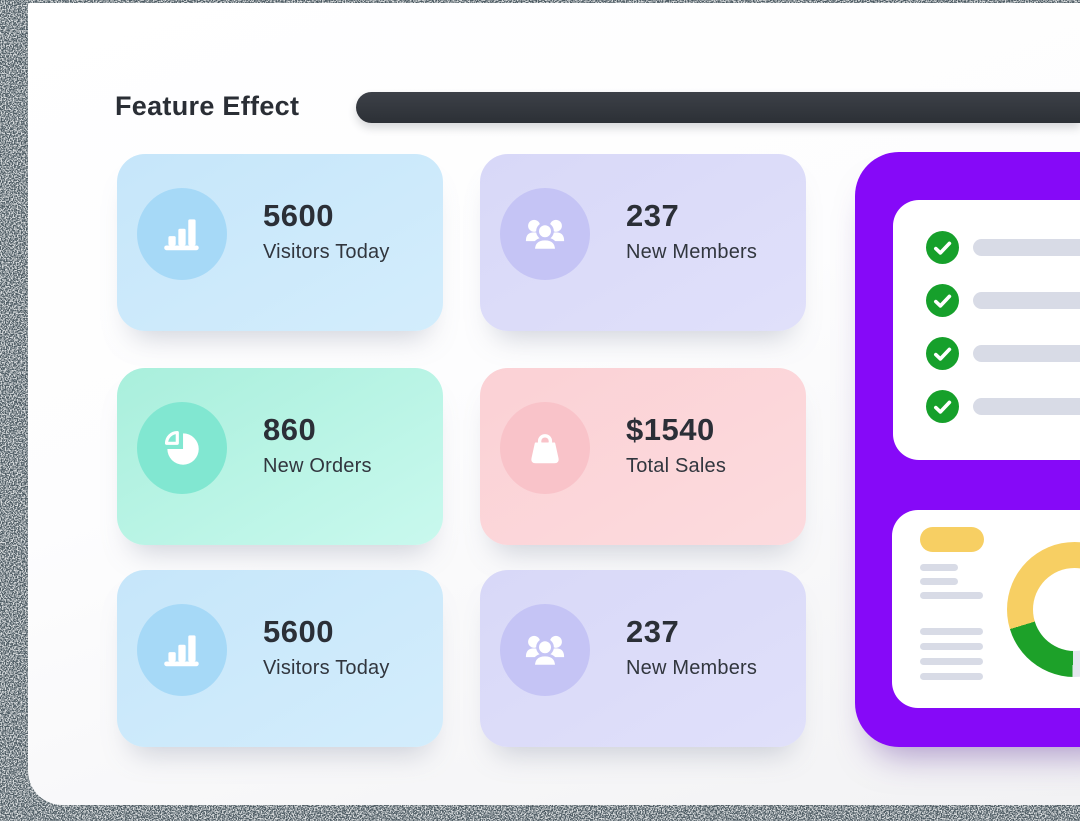  Describe the element at coordinates (986, 609) in the screenshot. I see `report-card` at that location.